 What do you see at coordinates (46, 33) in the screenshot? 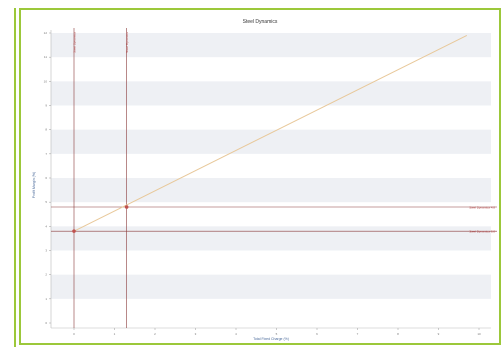
I see `y-tick-label: 12` at bounding box center [46, 33].